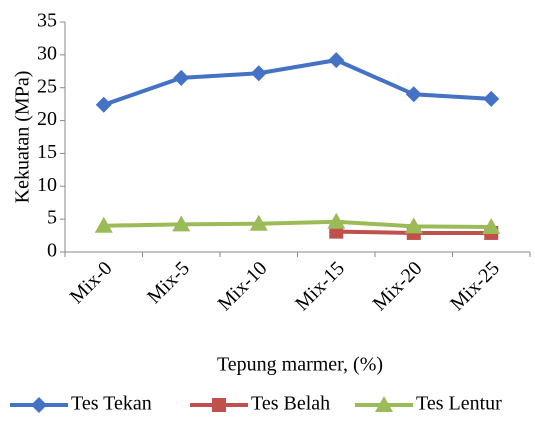 The image size is (535, 421). I want to click on x-tick-label: Mix-10, so click(243, 286).